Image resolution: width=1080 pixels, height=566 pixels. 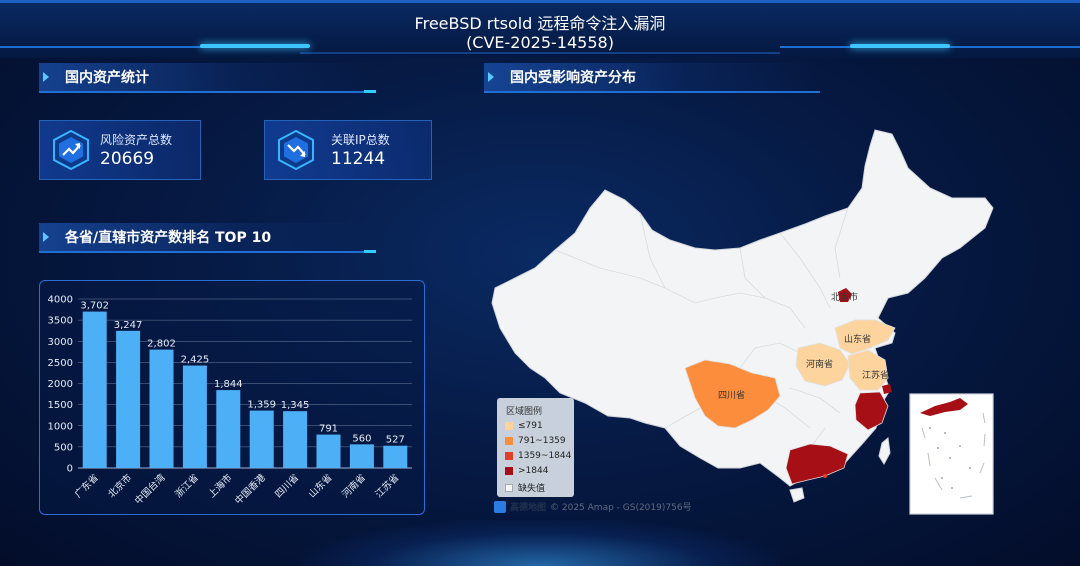 I want to click on header-bar, so click(x=540, y=29).